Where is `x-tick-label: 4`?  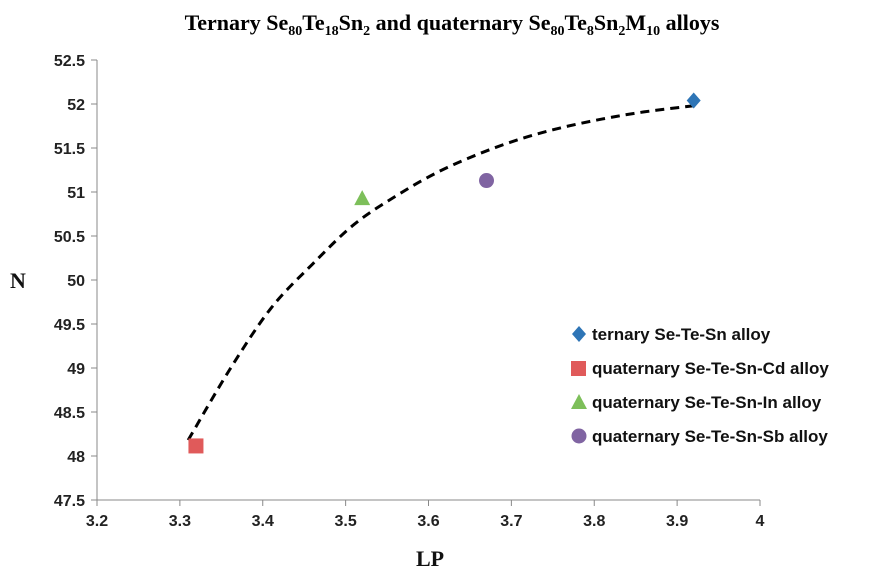
x-tick-label: 4 is located at coordinates (760, 521).